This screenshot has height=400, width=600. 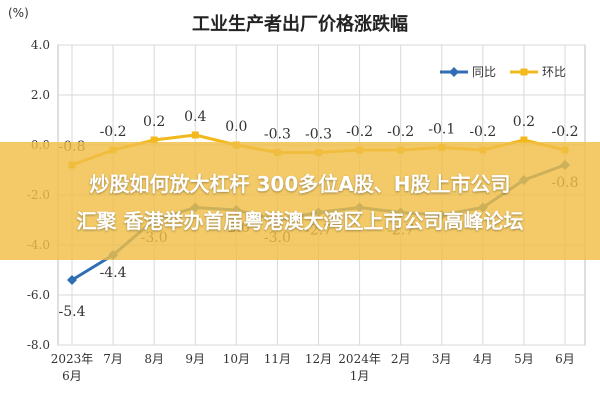 What do you see at coordinates (359, 359) in the screenshot?
I see `x-tick-label: 2024年` at bounding box center [359, 359].